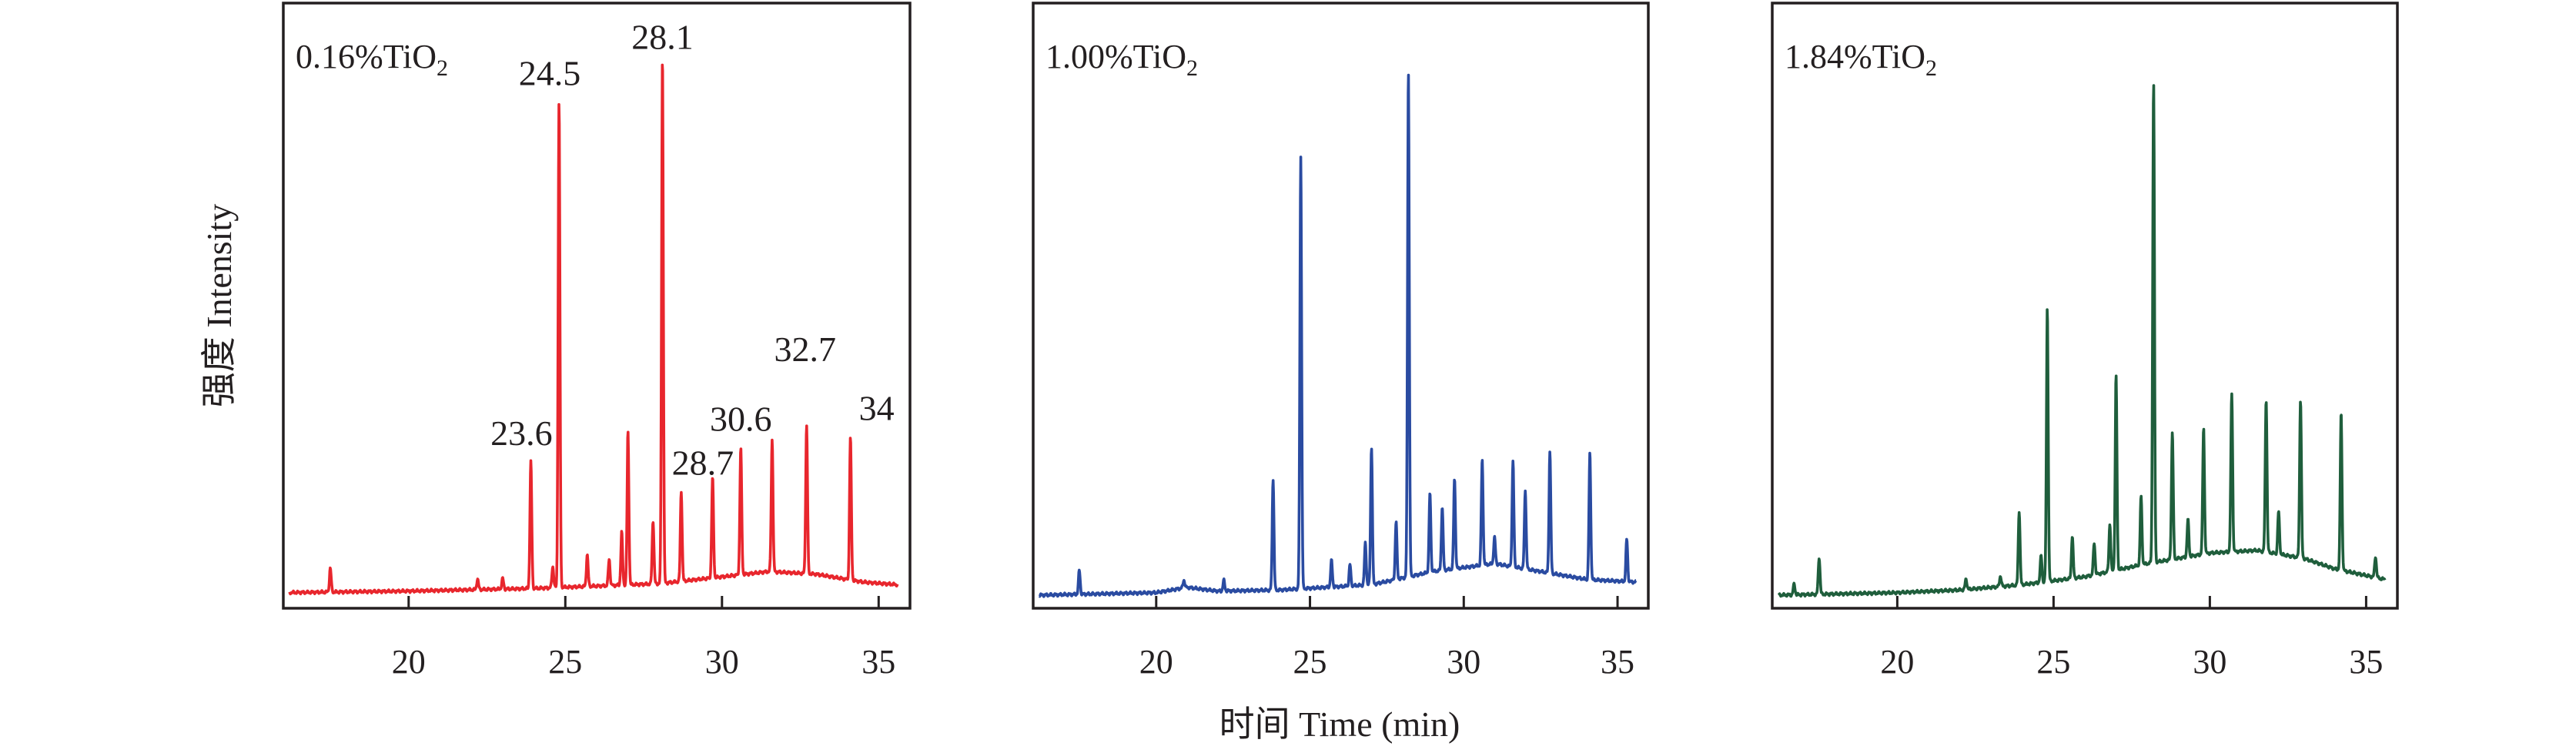 This screenshot has height=753, width=2576. I want to click on x-axis-title: 时间 Time (min), so click(1339, 724).